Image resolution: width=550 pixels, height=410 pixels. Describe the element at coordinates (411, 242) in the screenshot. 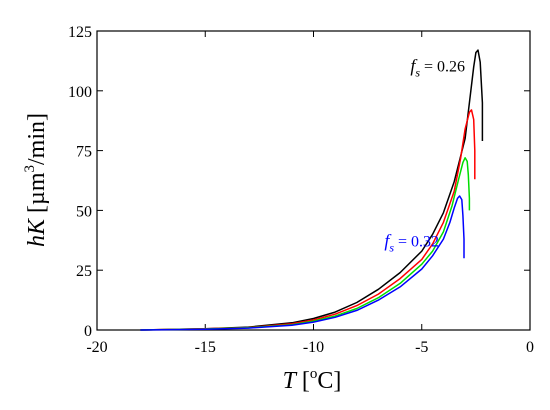

I see `series-annotation-1: fs = 0.32` at that location.